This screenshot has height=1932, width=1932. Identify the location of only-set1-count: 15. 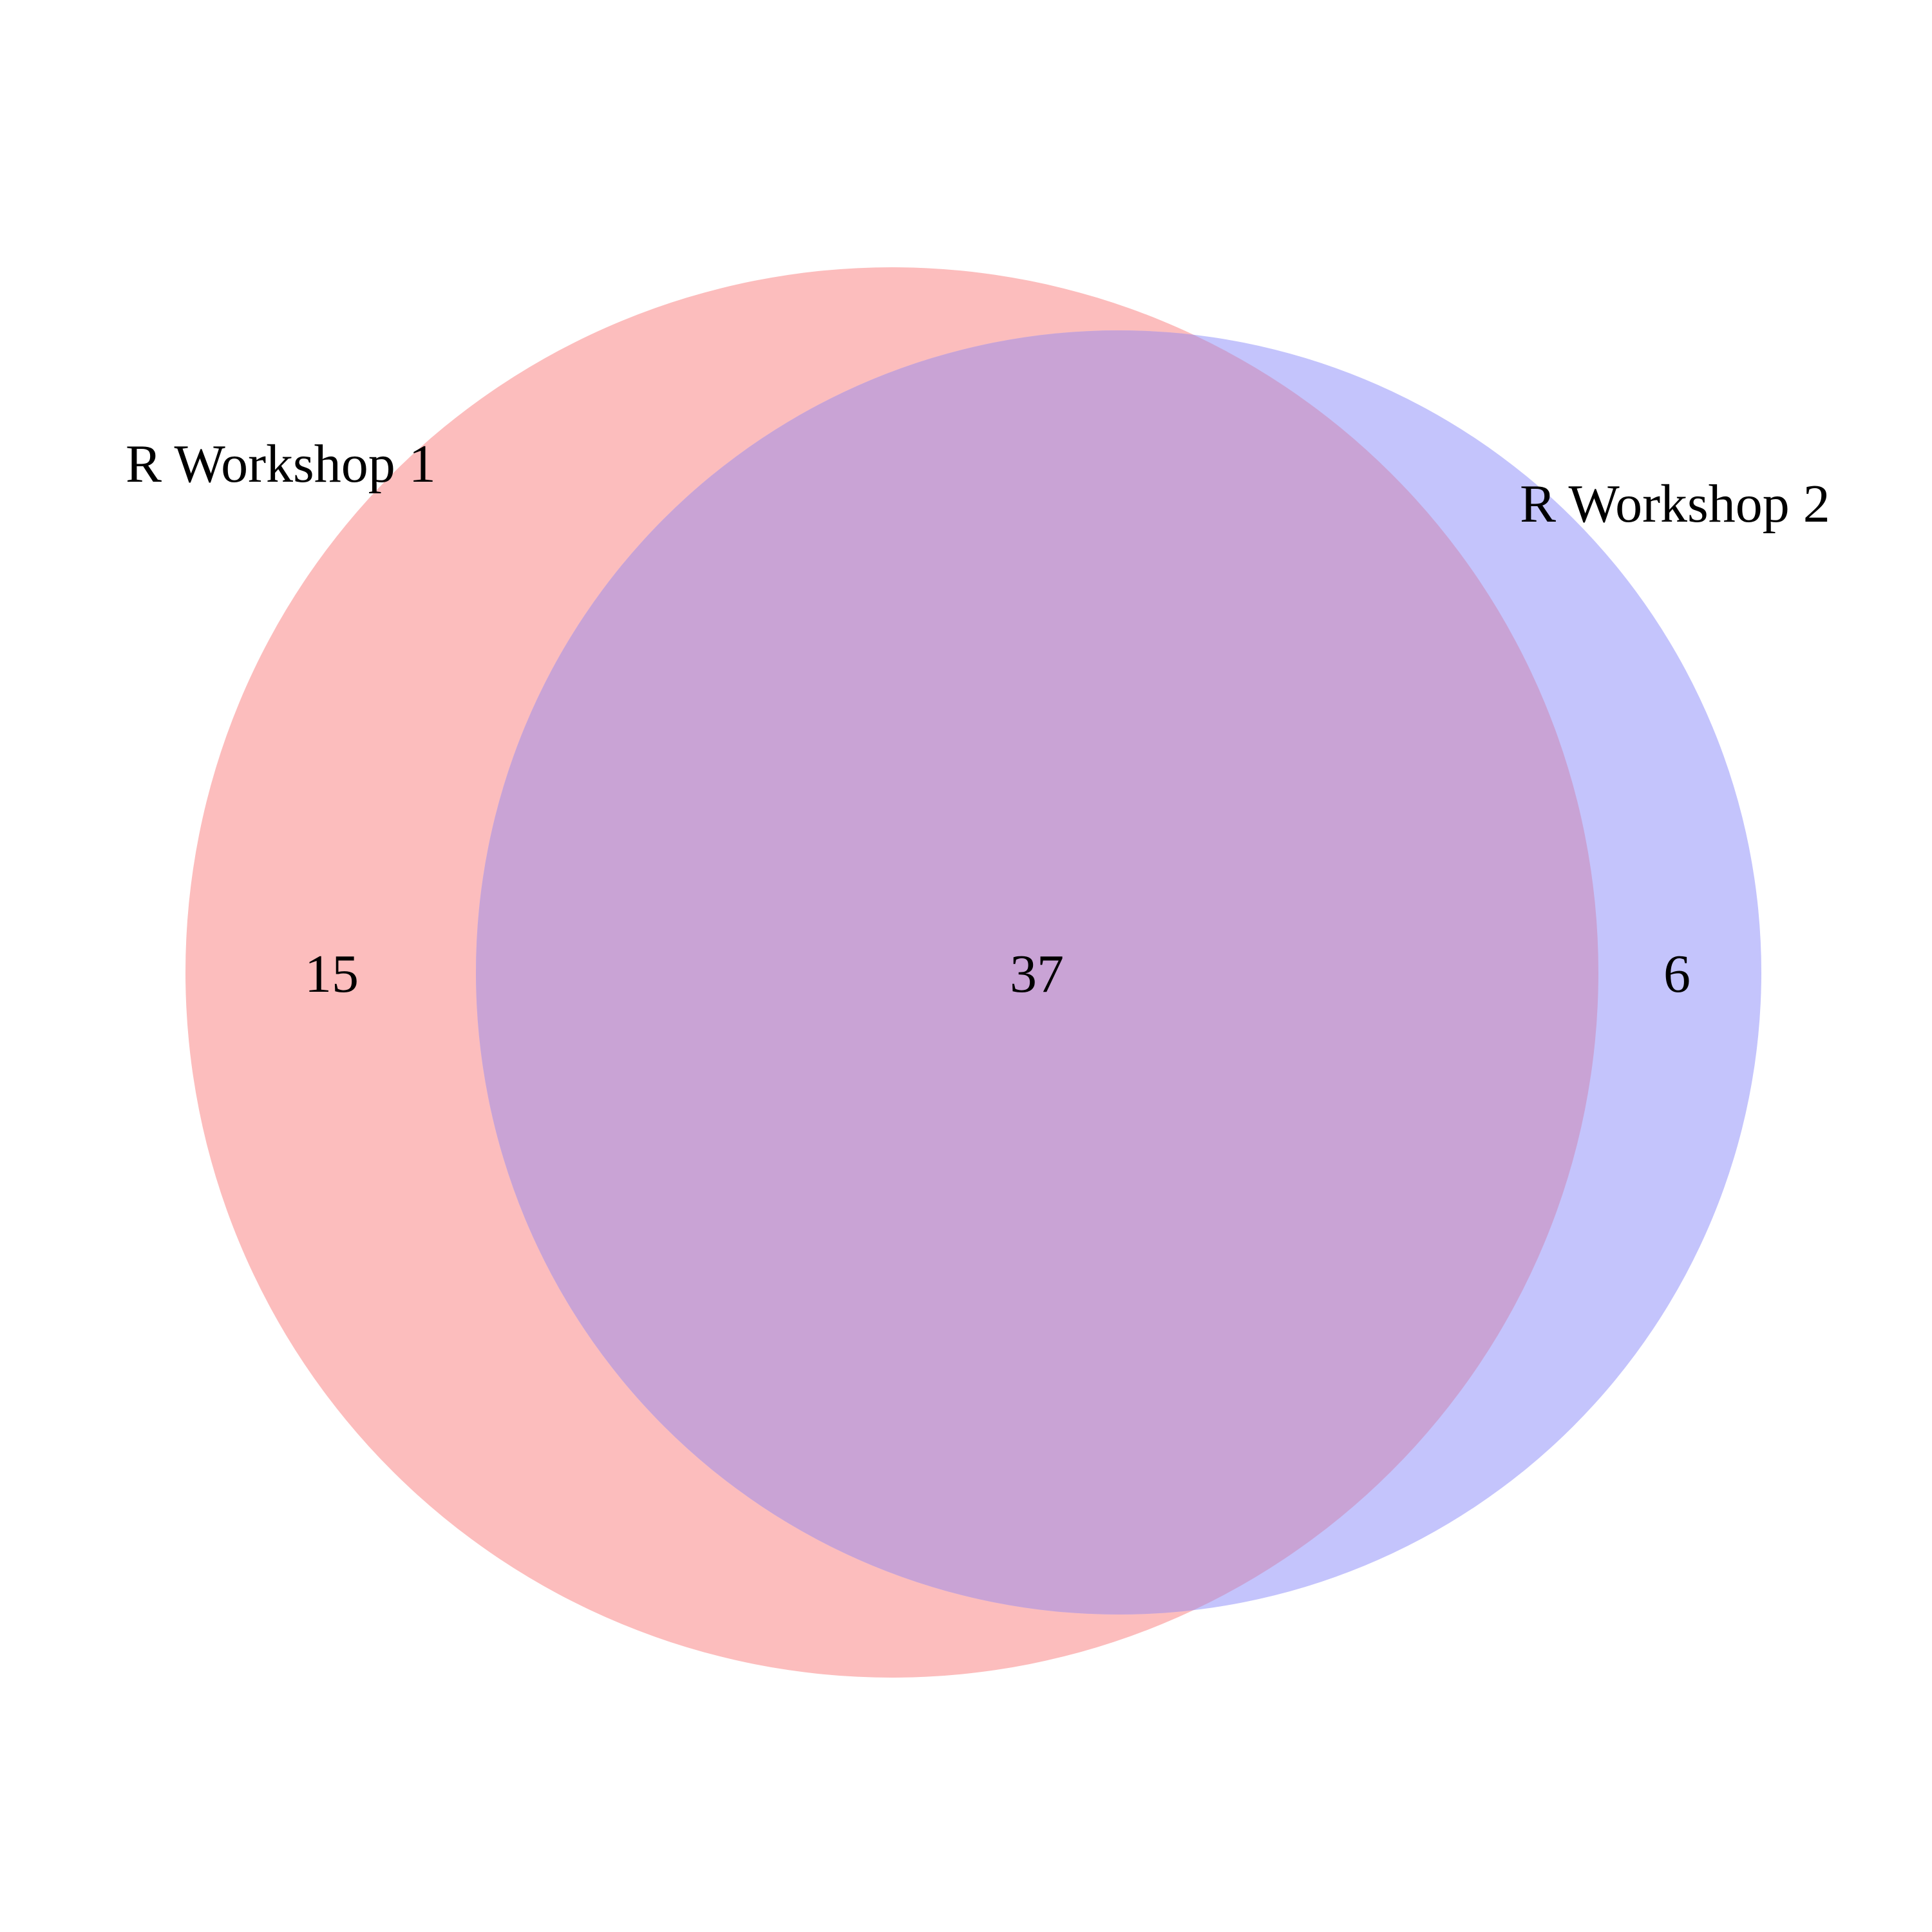
(332, 974).